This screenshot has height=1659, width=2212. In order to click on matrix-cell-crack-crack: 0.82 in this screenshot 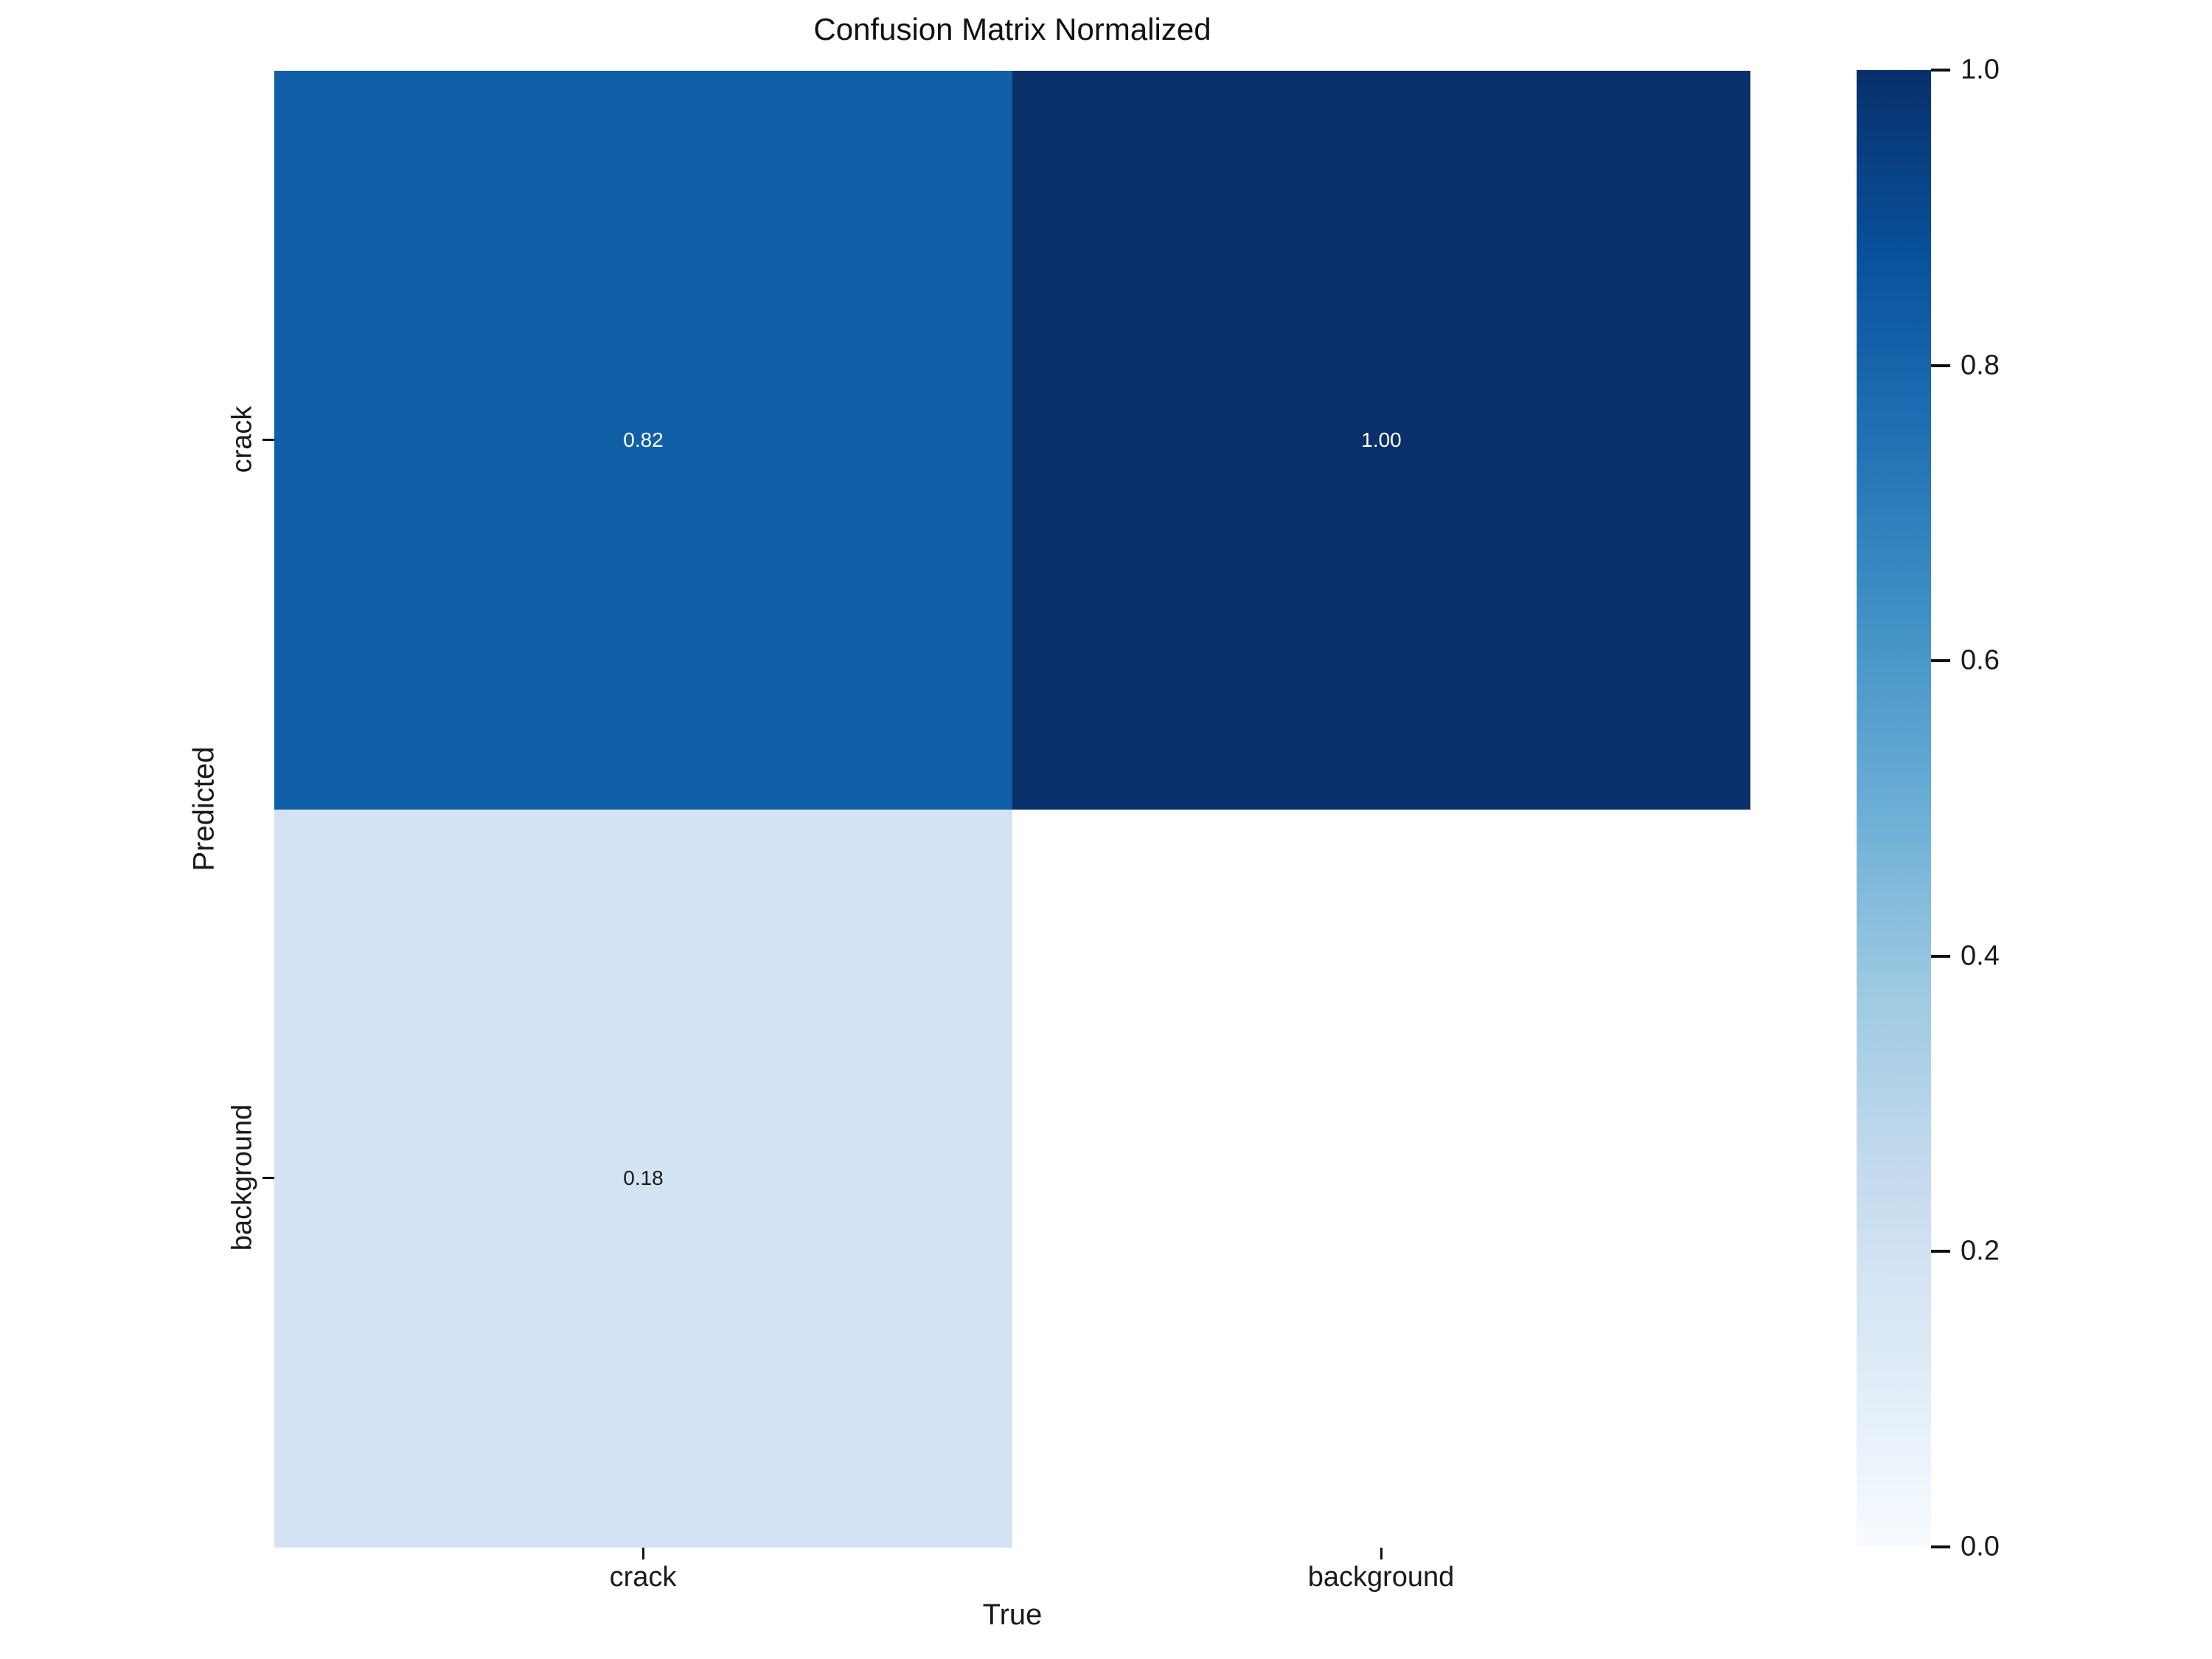, I will do `click(643, 440)`.